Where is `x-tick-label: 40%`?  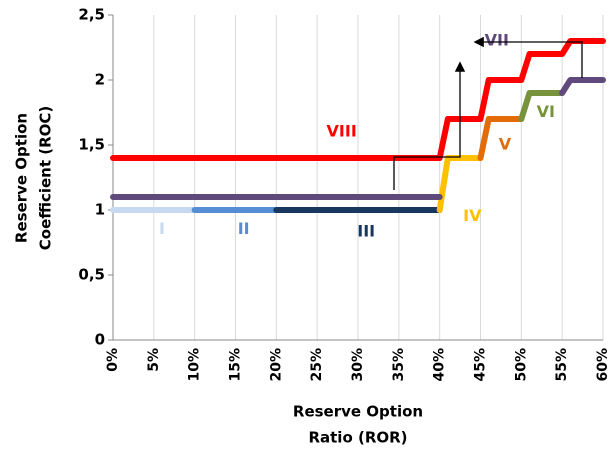
x-tick-label: 40% is located at coordinates (440, 365).